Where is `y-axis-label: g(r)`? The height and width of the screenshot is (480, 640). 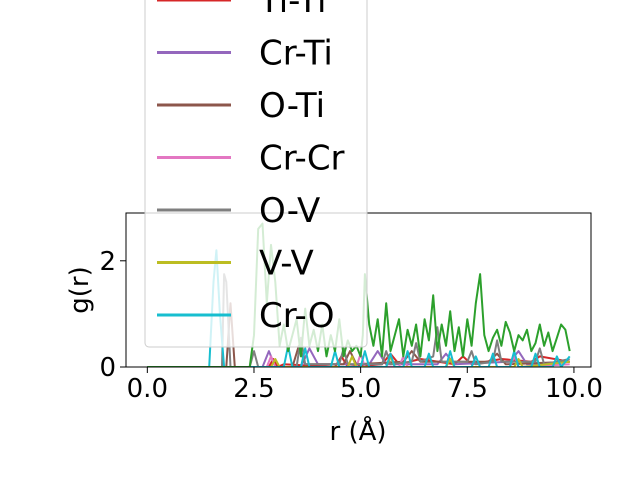
y-axis-label: g(r) is located at coordinates (80, 289).